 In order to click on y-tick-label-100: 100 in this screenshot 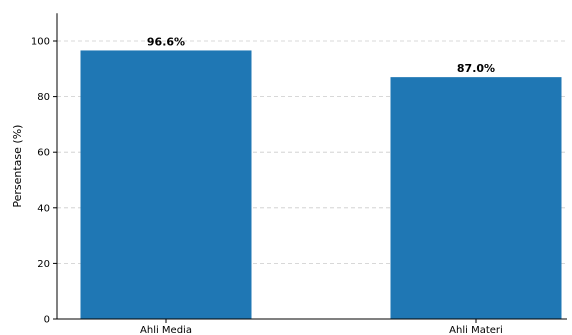, I will do `click(40, 42)`.